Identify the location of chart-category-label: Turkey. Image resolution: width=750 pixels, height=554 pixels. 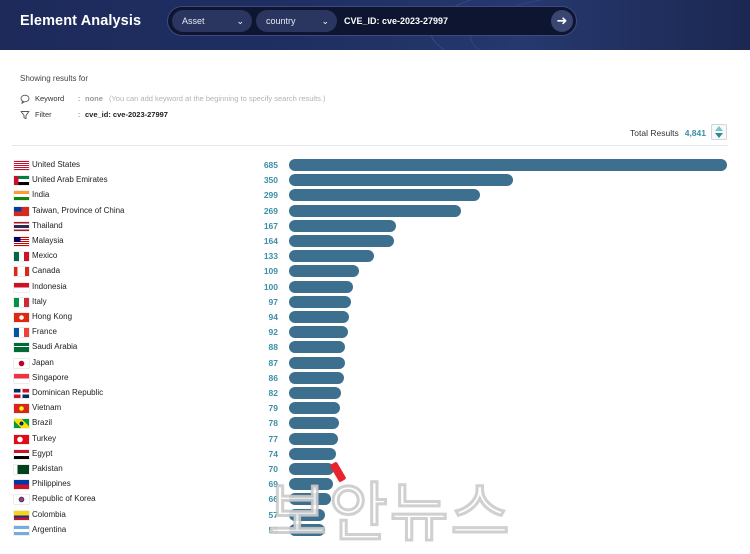
(44, 438).